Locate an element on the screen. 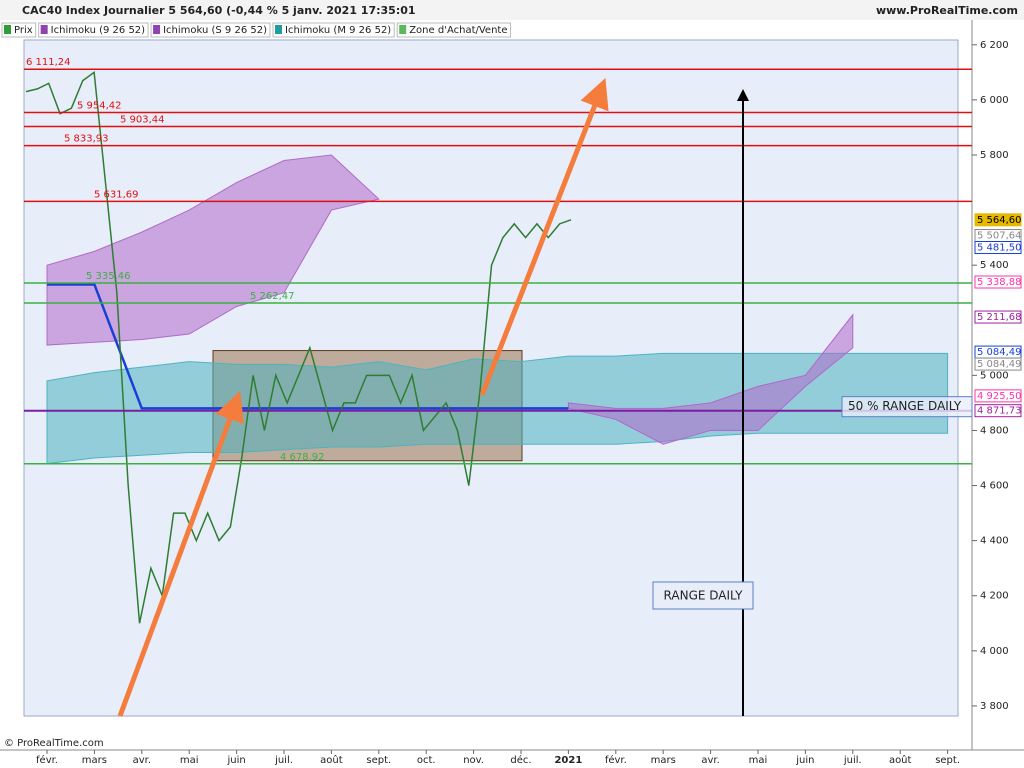 The height and width of the screenshot is (768, 1024). value-tag-label: 5 338,88 is located at coordinates (999, 282).